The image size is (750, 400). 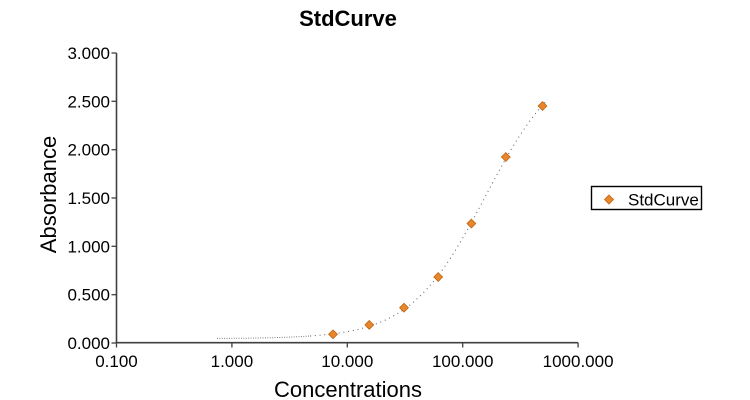 What do you see at coordinates (462, 361) in the screenshot?
I see `svg-text: 100.000` at bounding box center [462, 361].